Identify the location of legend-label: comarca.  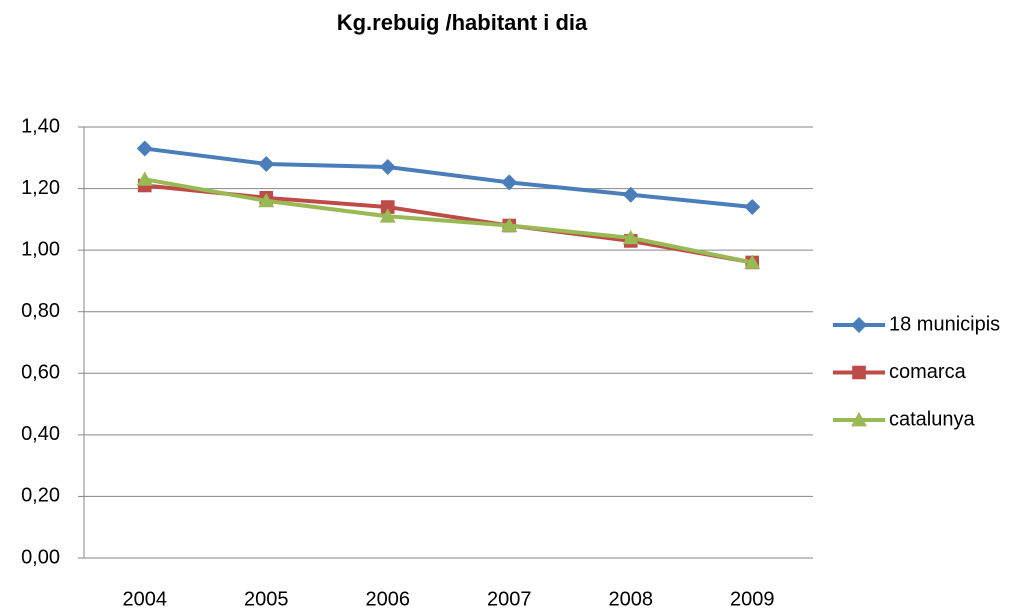
(928, 372).